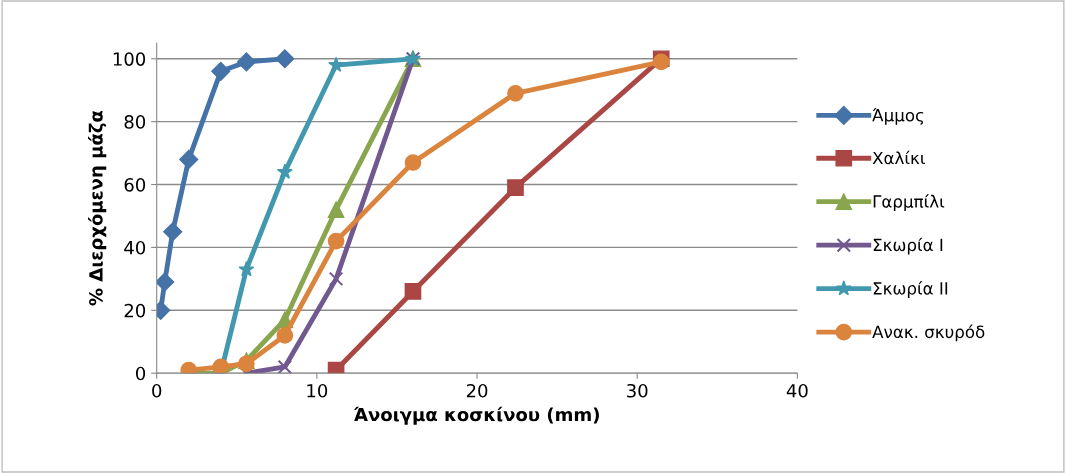 The width and height of the screenshot is (1066, 473). Describe the element at coordinates (140, 373) in the screenshot. I see `y-tick-label: 0` at that location.